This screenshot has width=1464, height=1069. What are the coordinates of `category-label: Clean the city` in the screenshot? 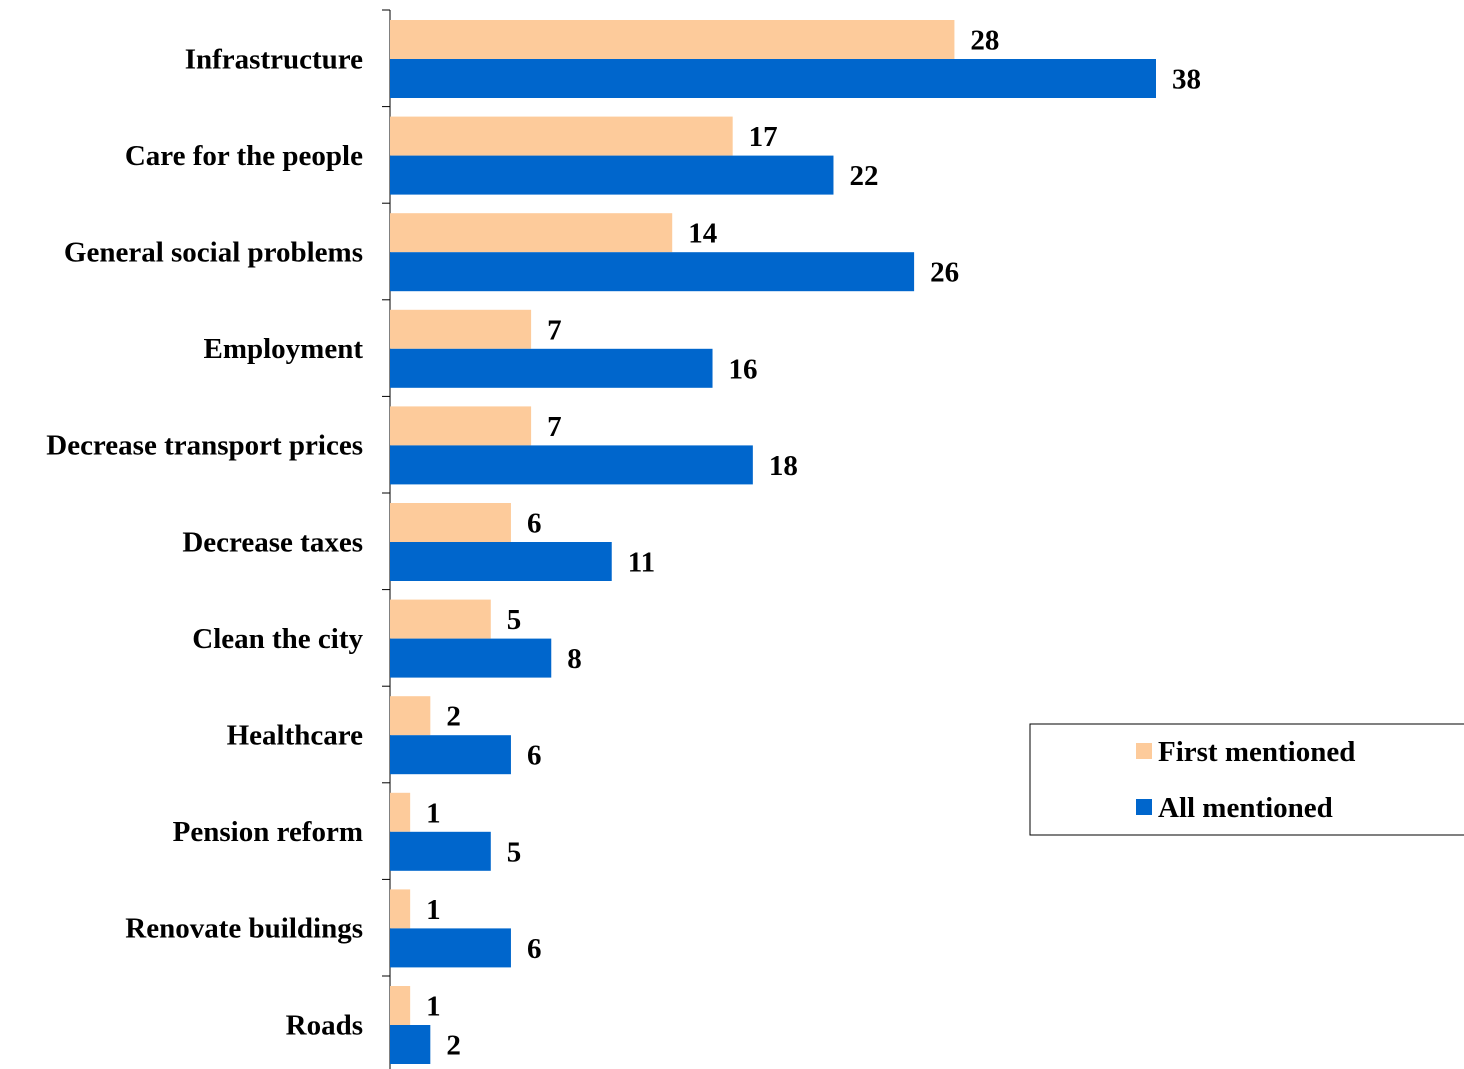 It's located at (277, 639).